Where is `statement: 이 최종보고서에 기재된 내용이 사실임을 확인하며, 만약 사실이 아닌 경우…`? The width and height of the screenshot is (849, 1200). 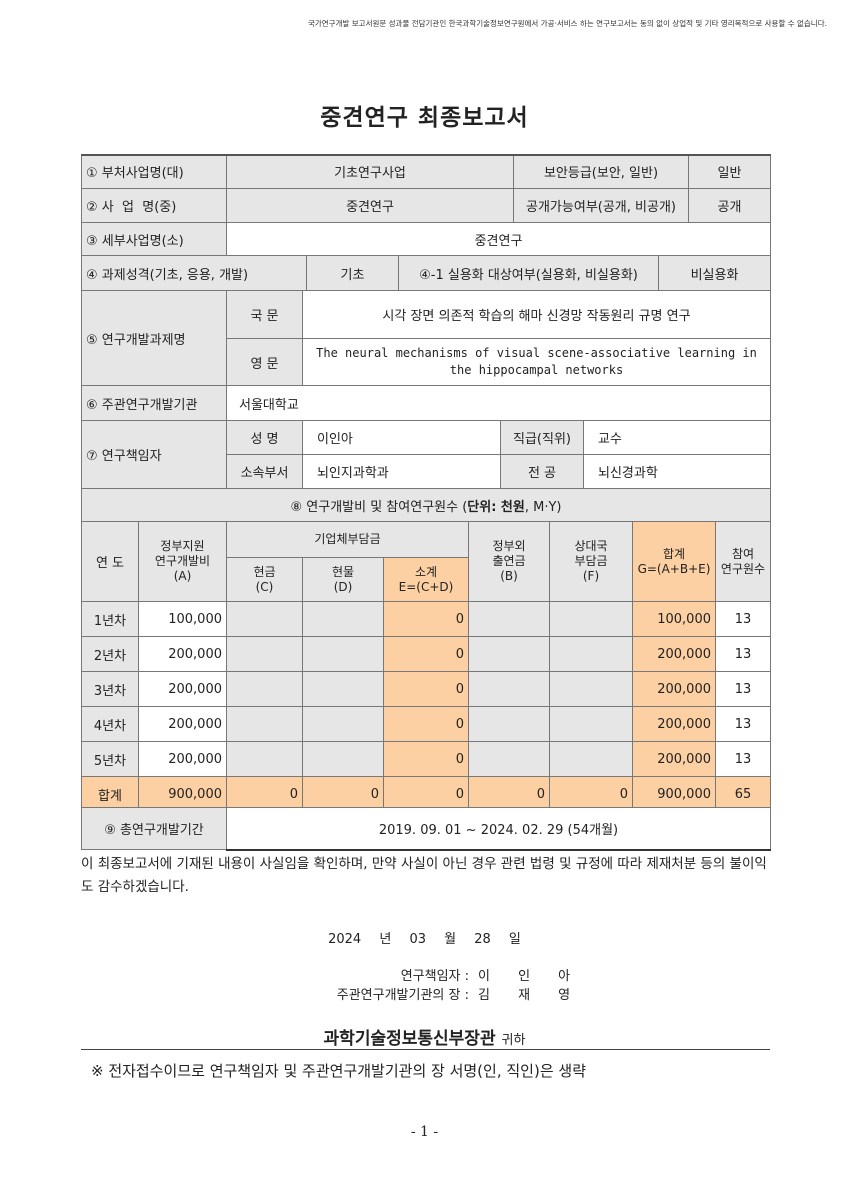
statement: 이 최종보고서에 기재된 내용이 사실임을 확인하며, 만약 사실이 아닌 경우… is located at coordinates (424, 875).